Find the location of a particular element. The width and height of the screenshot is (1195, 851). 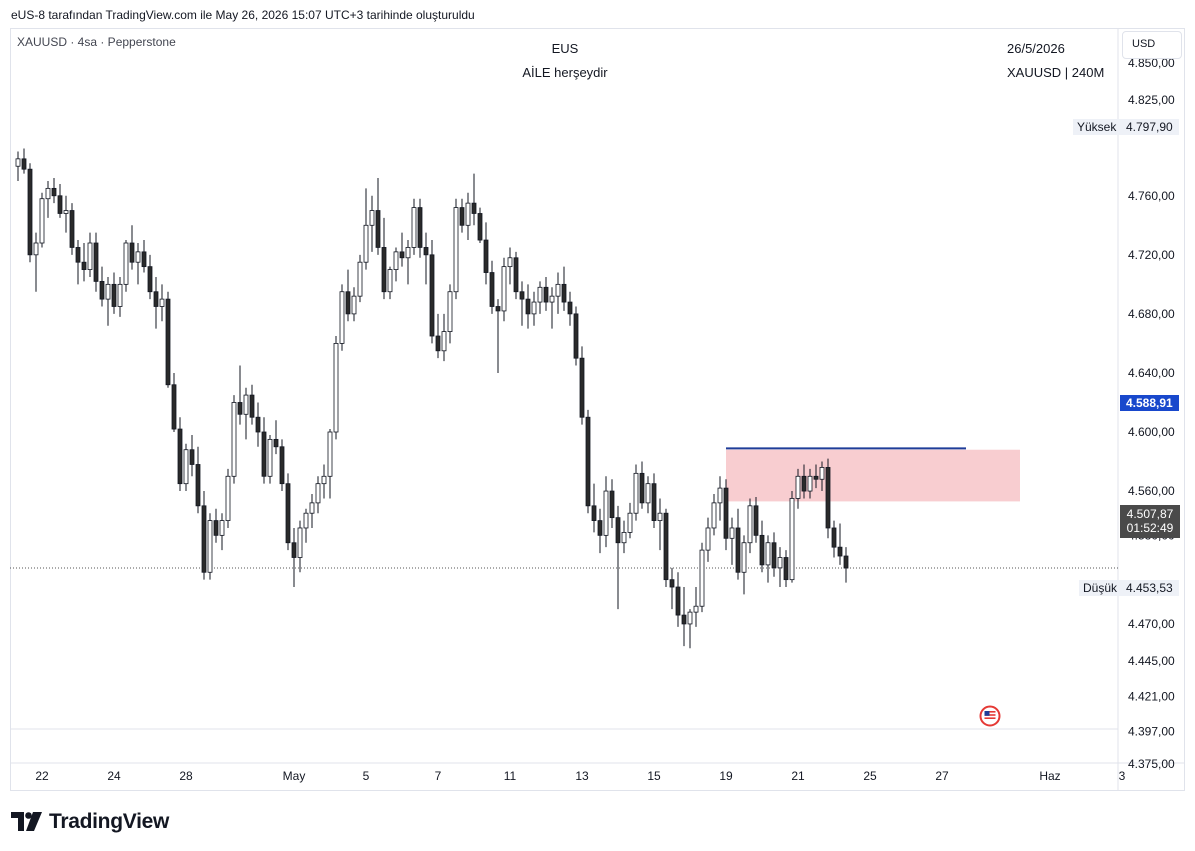

time-axis-tick-label: 27 is located at coordinates (942, 776).